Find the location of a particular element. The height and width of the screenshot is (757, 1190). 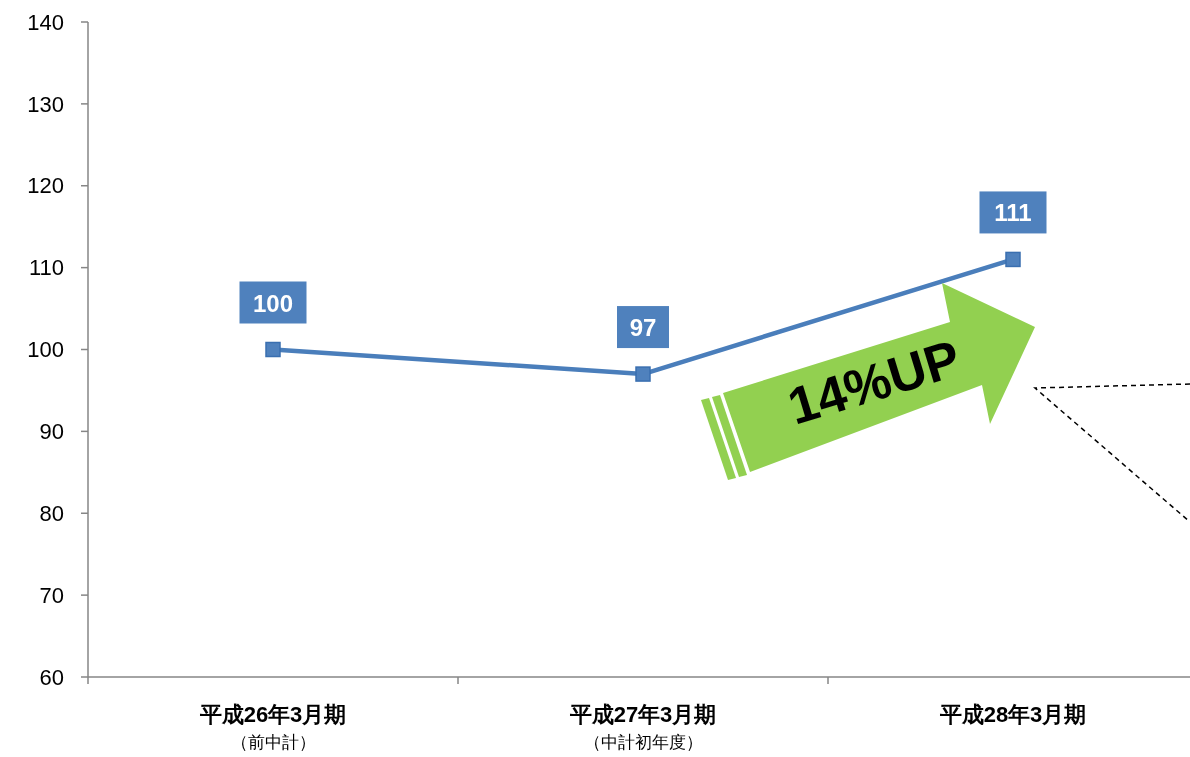

x-tick-label: 平成27年3月期（中計初年度） is located at coordinates (642, 727).